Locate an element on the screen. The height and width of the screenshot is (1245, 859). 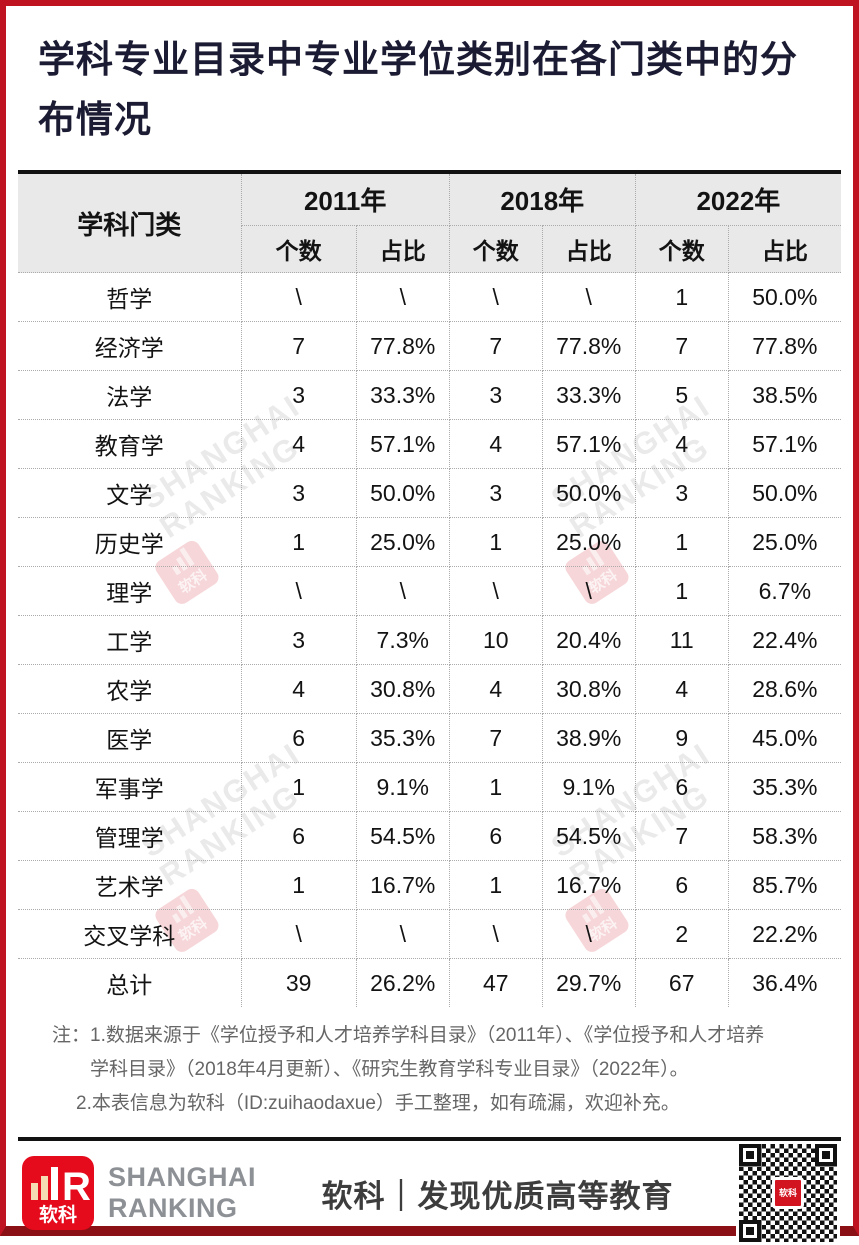
value-cell: 29.7% is located at coordinates (588, 982).